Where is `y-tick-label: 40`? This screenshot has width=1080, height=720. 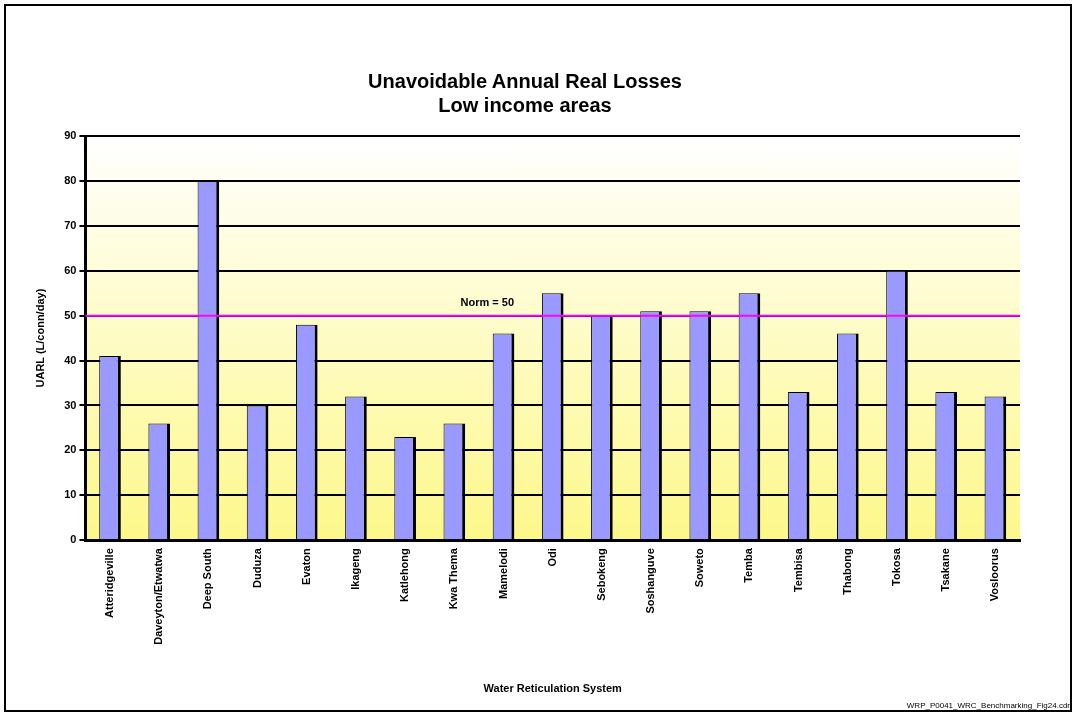 y-tick-label: 40 is located at coordinates (70, 359).